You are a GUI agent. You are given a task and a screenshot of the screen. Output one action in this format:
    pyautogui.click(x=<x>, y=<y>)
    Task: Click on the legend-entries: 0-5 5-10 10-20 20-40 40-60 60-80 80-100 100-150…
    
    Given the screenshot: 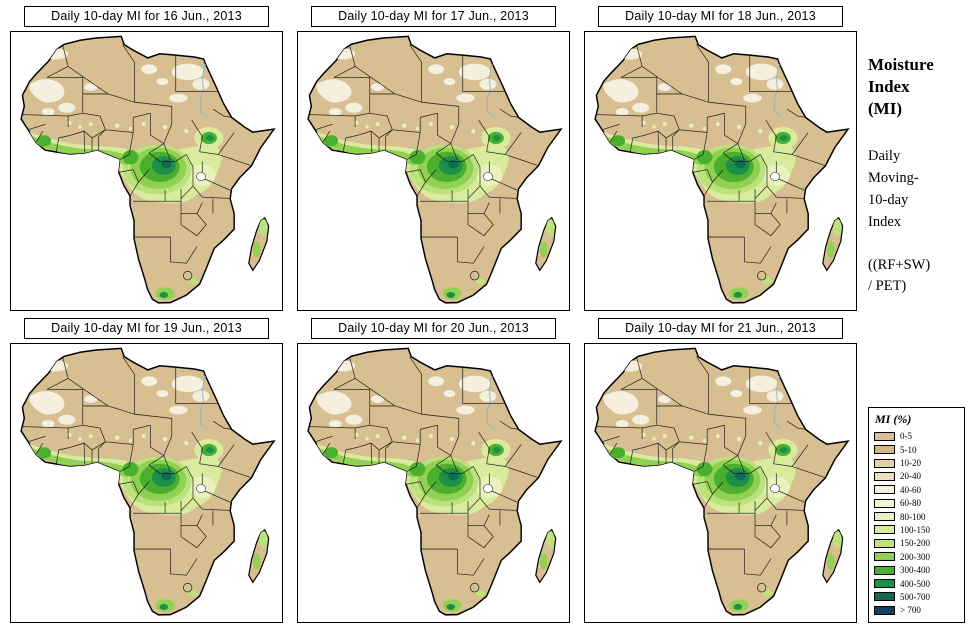 What is the action you would take?
    pyautogui.click(x=917, y=523)
    